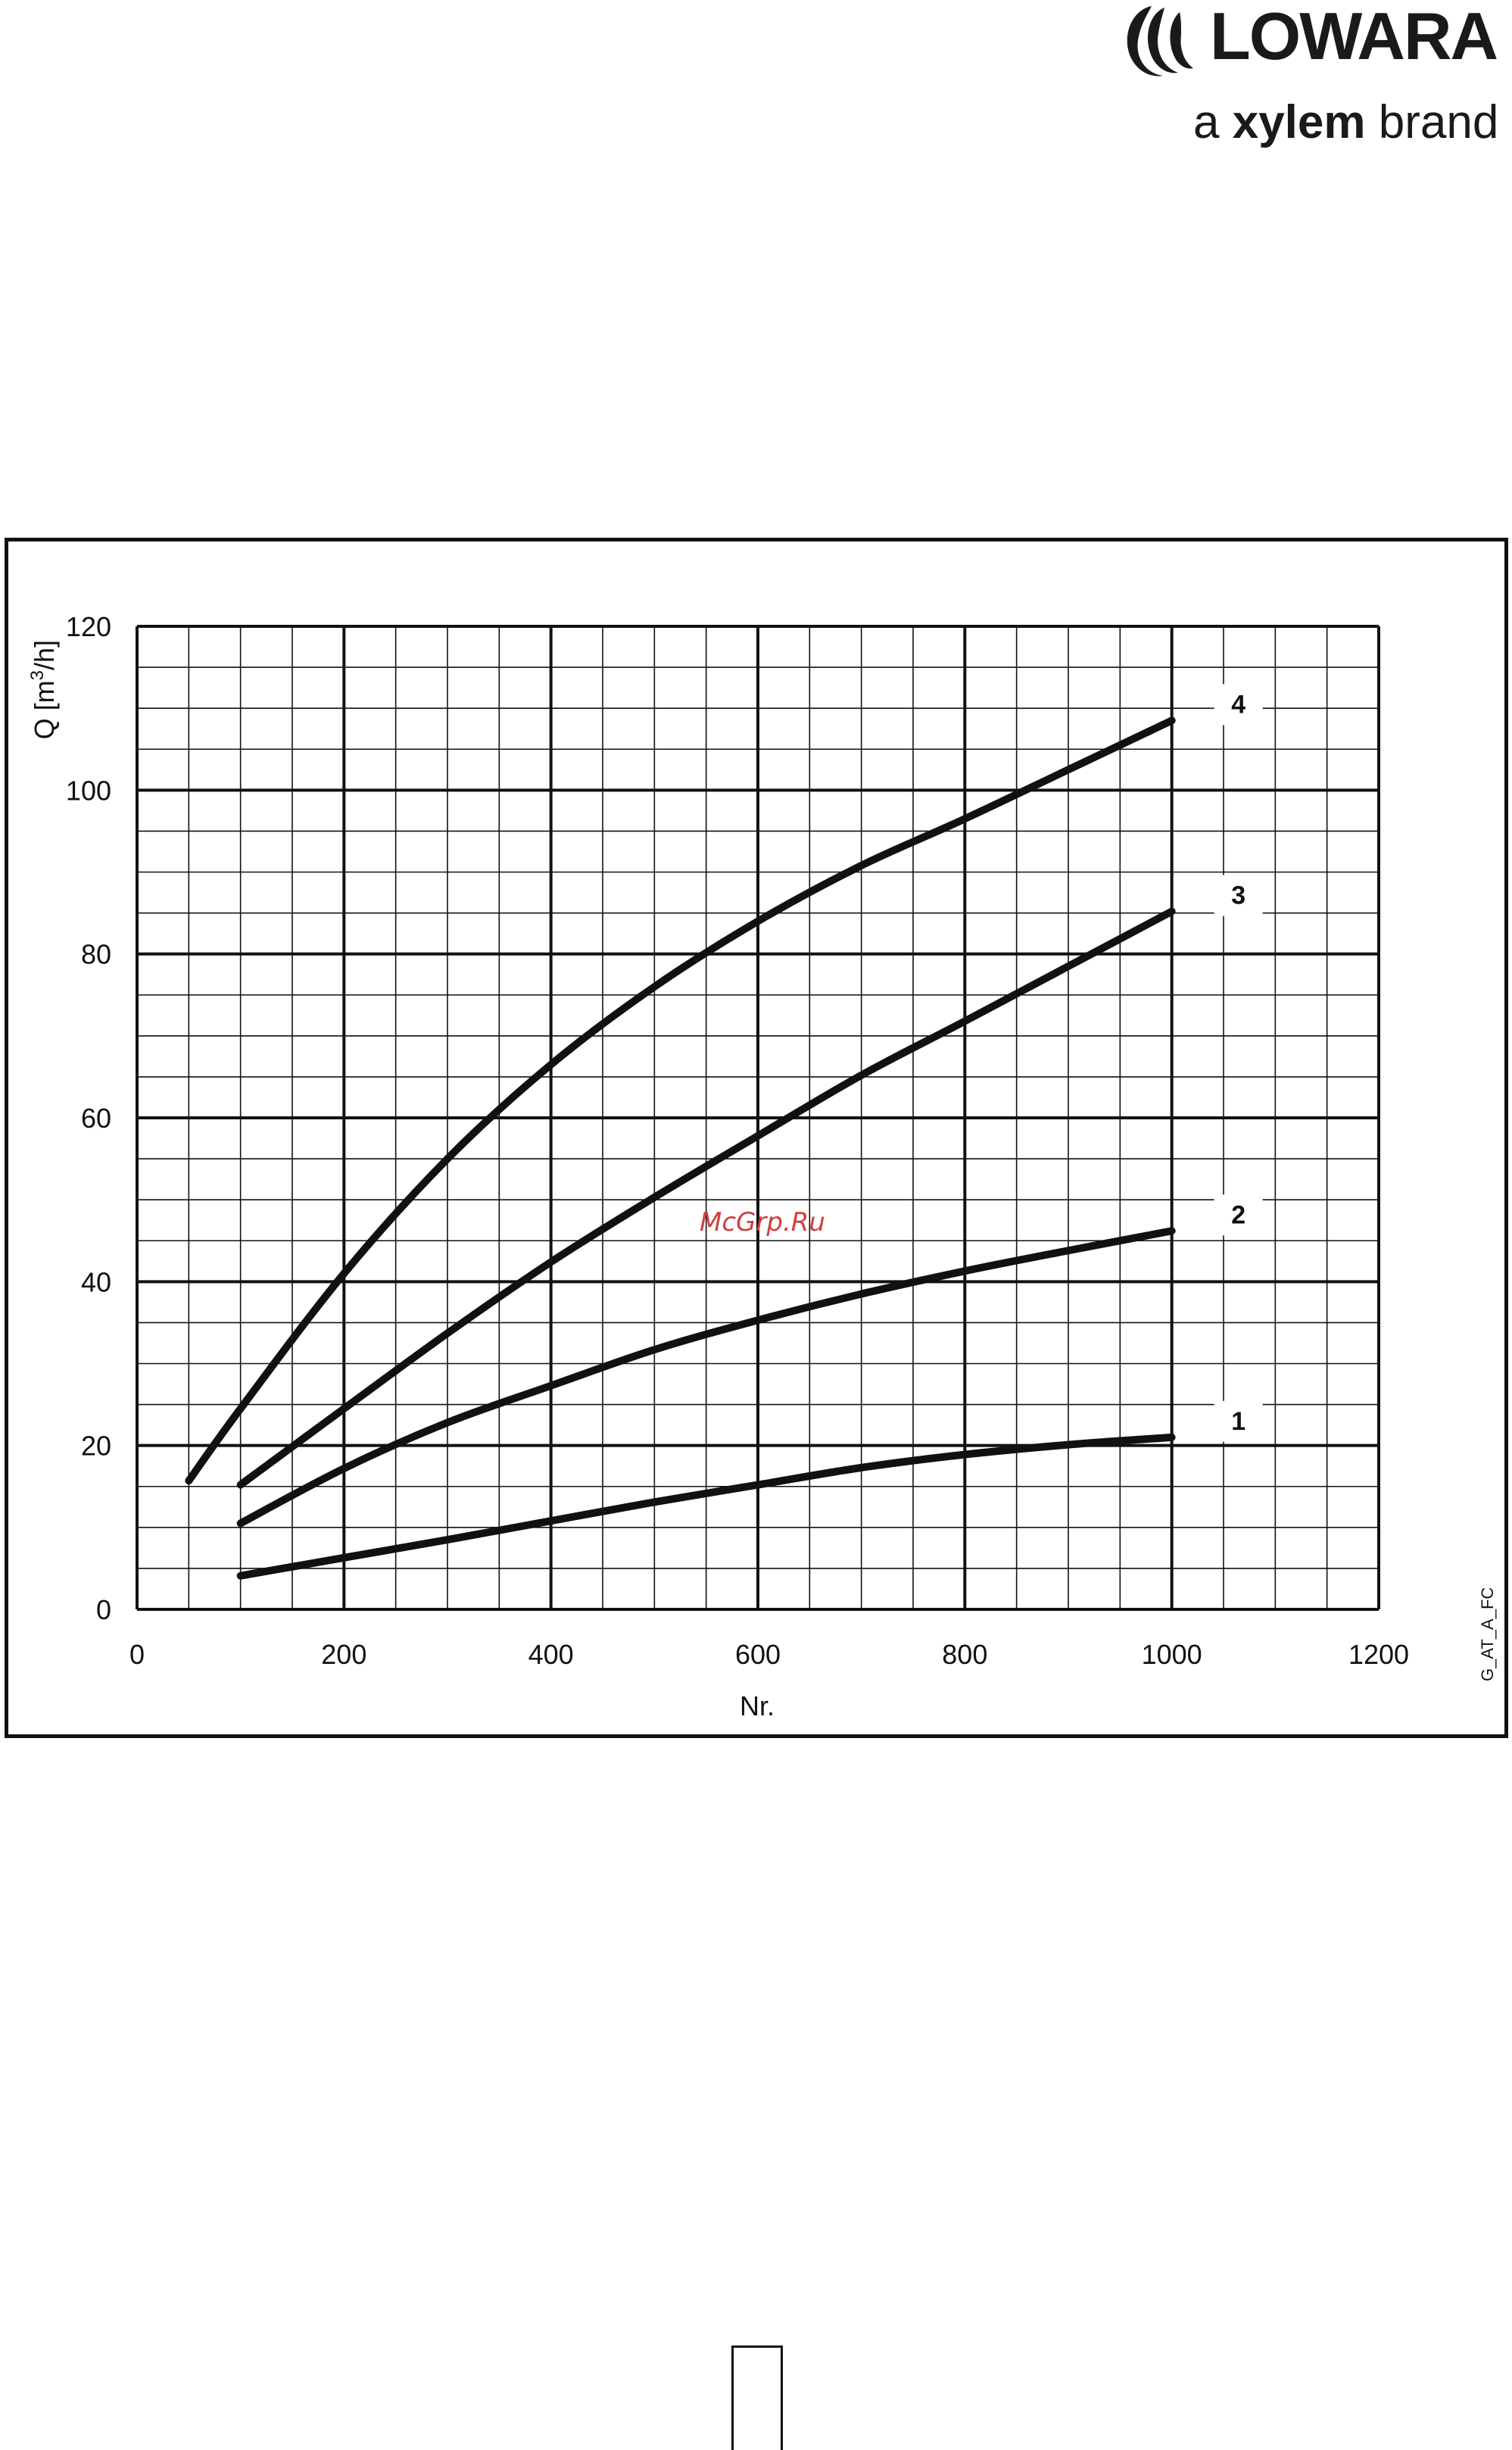 The height and width of the screenshot is (2450, 1512). Describe the element at coordinates (965, 1655) in the screenshot. I see `x-tick-label: 800` at that location.